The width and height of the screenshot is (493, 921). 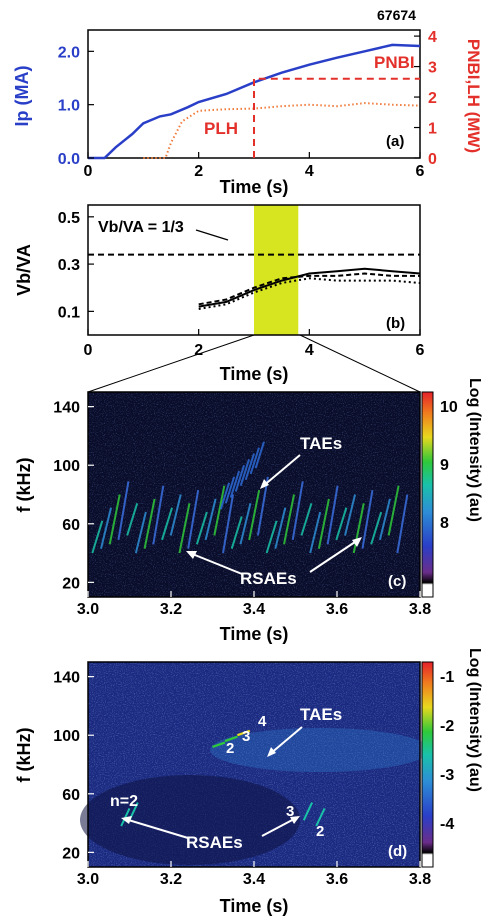 What do you see at coordinates (230, 748) in the screenshot?
I see `mode-label-2: 2` at bounding box center [230, 748].